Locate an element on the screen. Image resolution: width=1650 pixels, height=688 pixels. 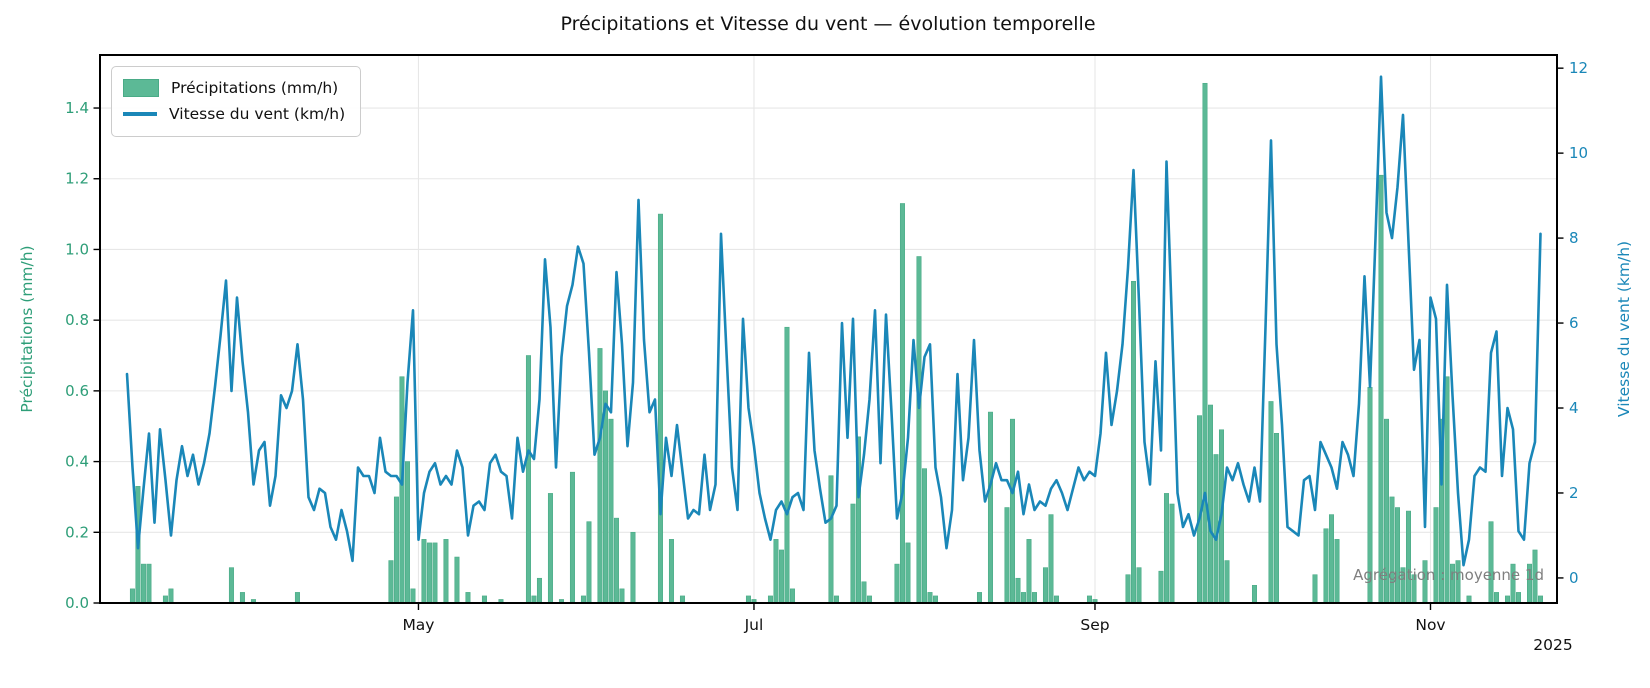
wind-line-swatch-icon is located at coordinates (140, 114).